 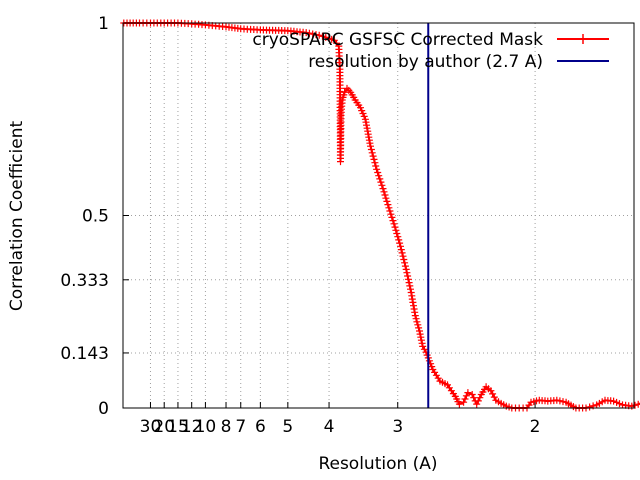 I want to click on x-tick-label: 12, so click(x=192, y=427).